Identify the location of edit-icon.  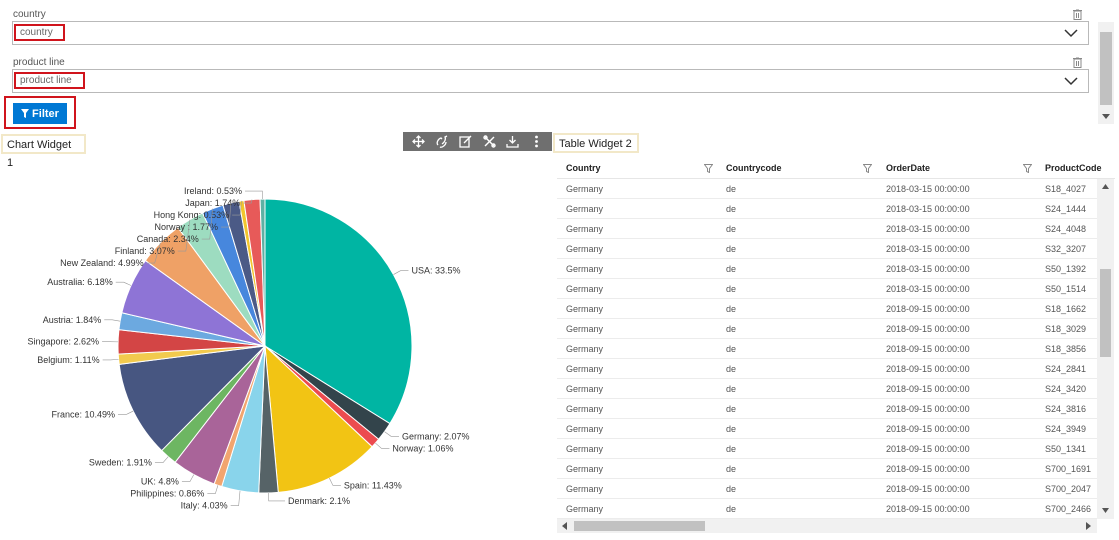
(465, 141).